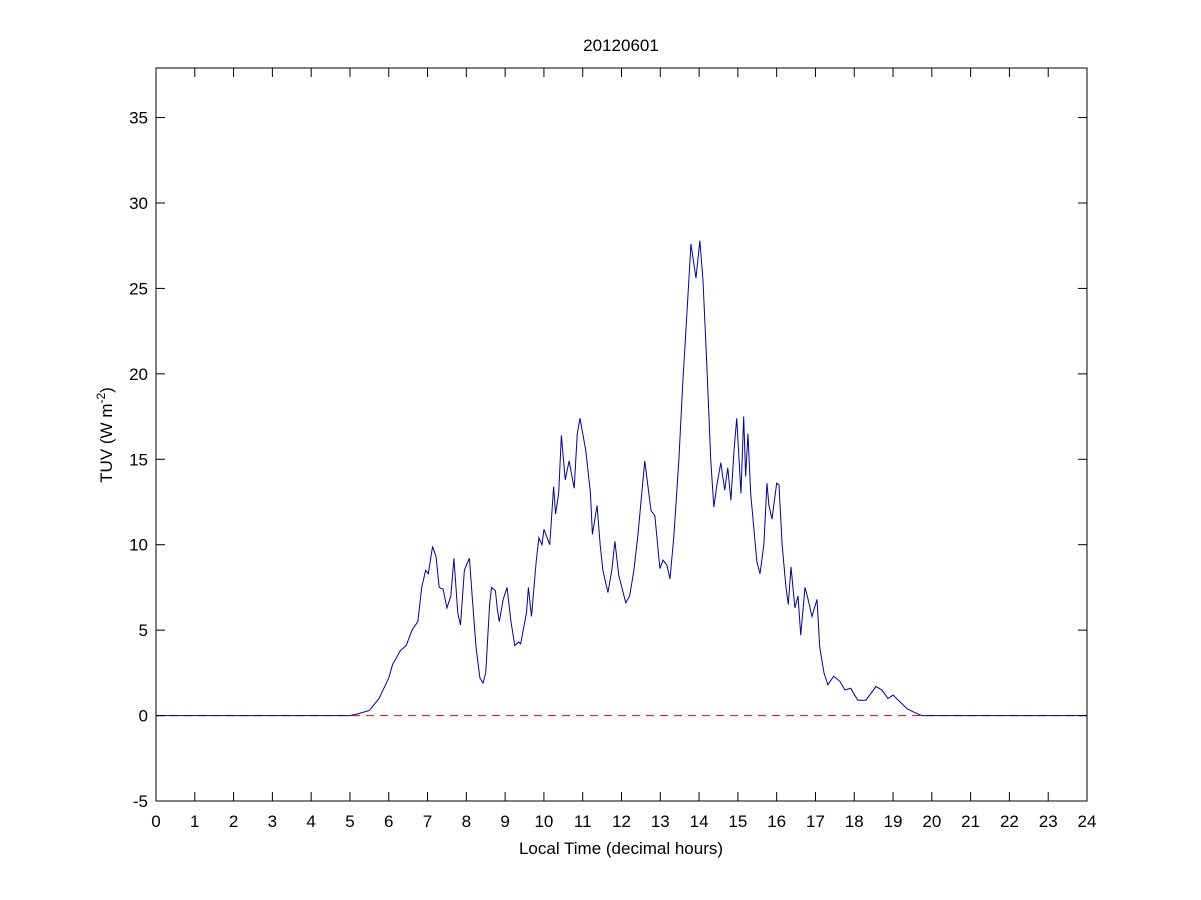  What do you see at coordinates (1009, 821) in the screenshot?
I see `x-tick-label: 22` at bounding box center [1009, 821].